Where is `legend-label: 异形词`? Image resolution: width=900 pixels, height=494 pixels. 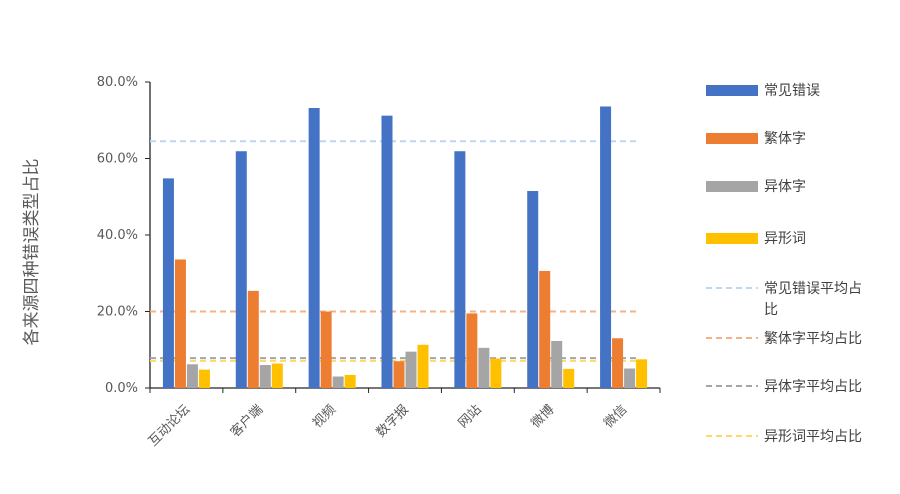 legend-label: 异形词 is located at coordinates (785, 239).